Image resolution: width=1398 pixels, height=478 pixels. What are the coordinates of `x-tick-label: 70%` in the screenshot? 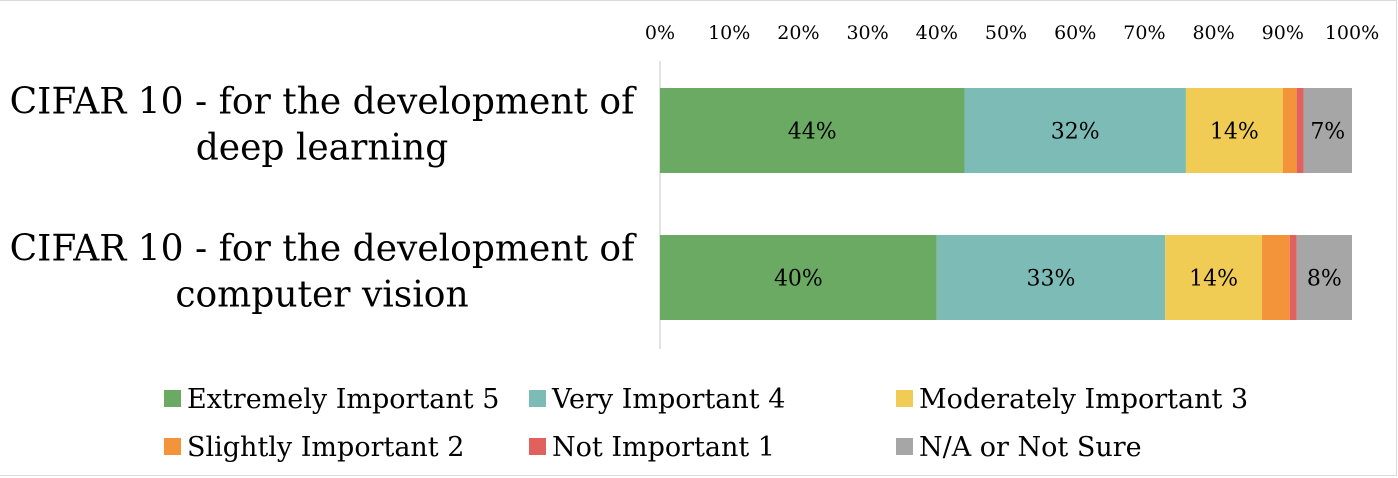 It's located at (1144, 33).